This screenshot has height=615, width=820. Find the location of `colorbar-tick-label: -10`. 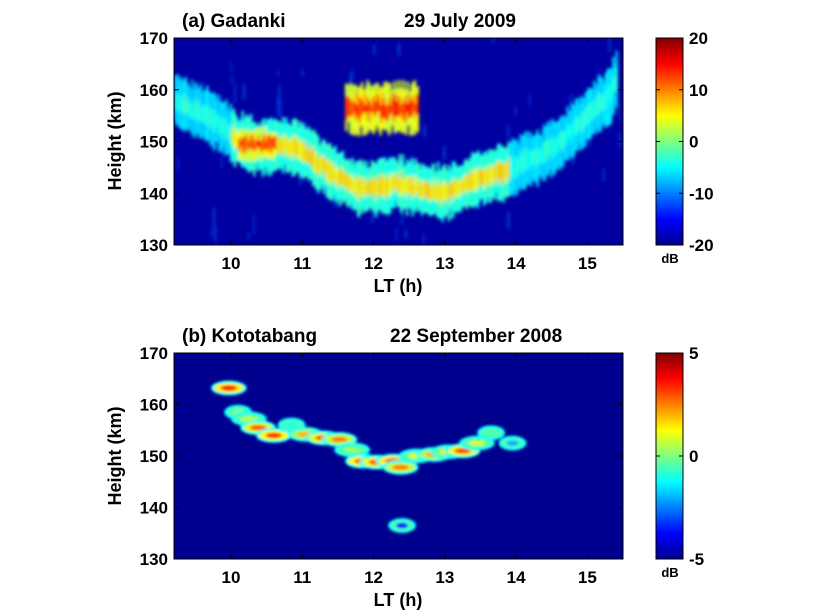

colorbar-tick-label: -10 is located at coordinates (701, 193).